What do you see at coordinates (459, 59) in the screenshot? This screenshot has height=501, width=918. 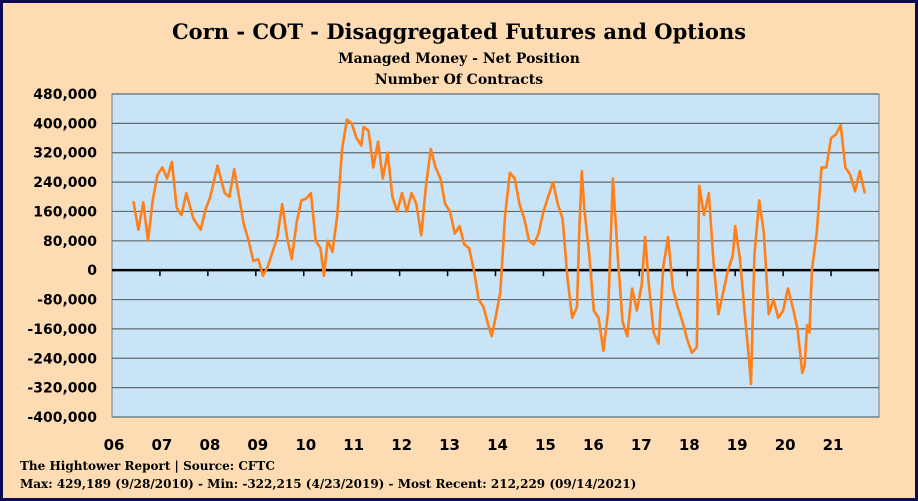 I see `chart-subtitle: Managed Money - Net Position` at bounding box center [459, 59].